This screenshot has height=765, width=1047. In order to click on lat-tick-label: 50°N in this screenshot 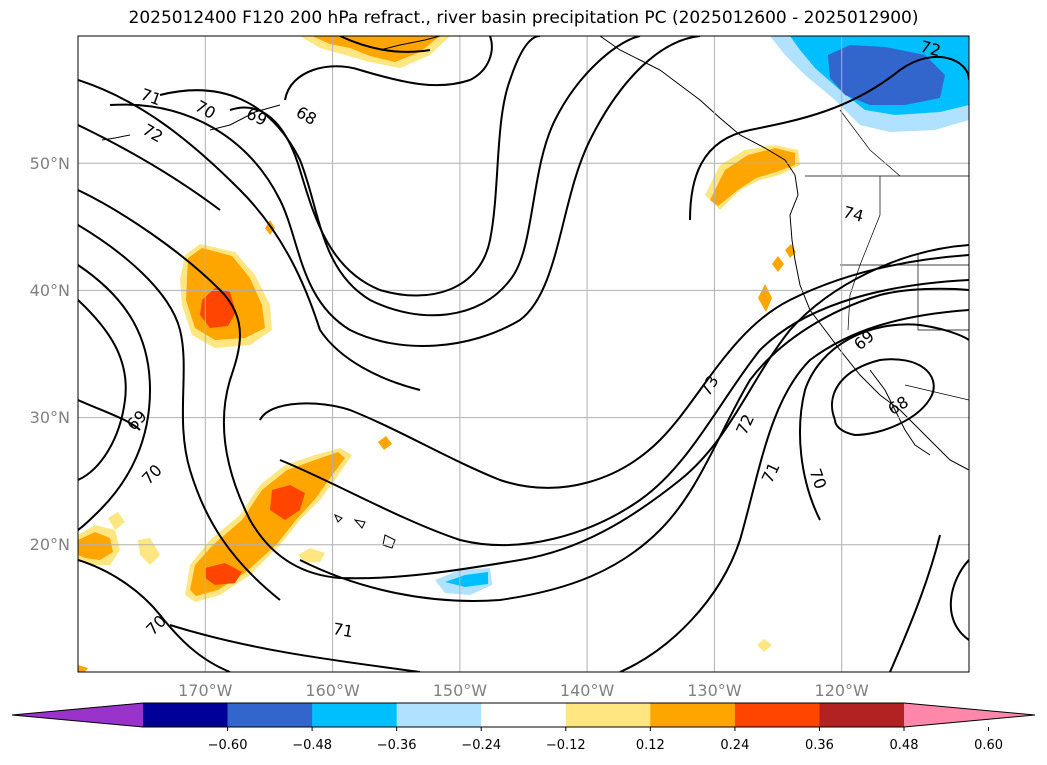, I will do `click(50, 163)`.